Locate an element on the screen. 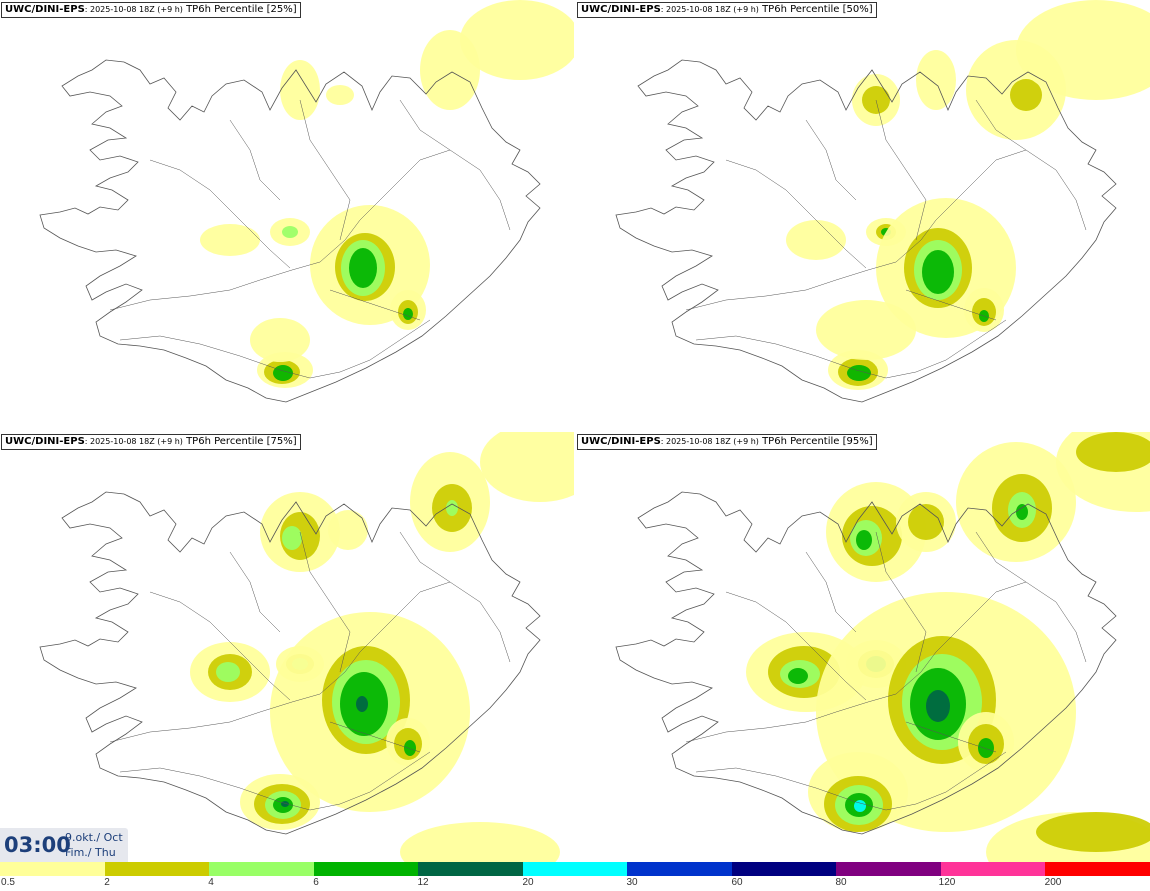  legend-tick-label: 0.5 is located at coordinates (8, 882).